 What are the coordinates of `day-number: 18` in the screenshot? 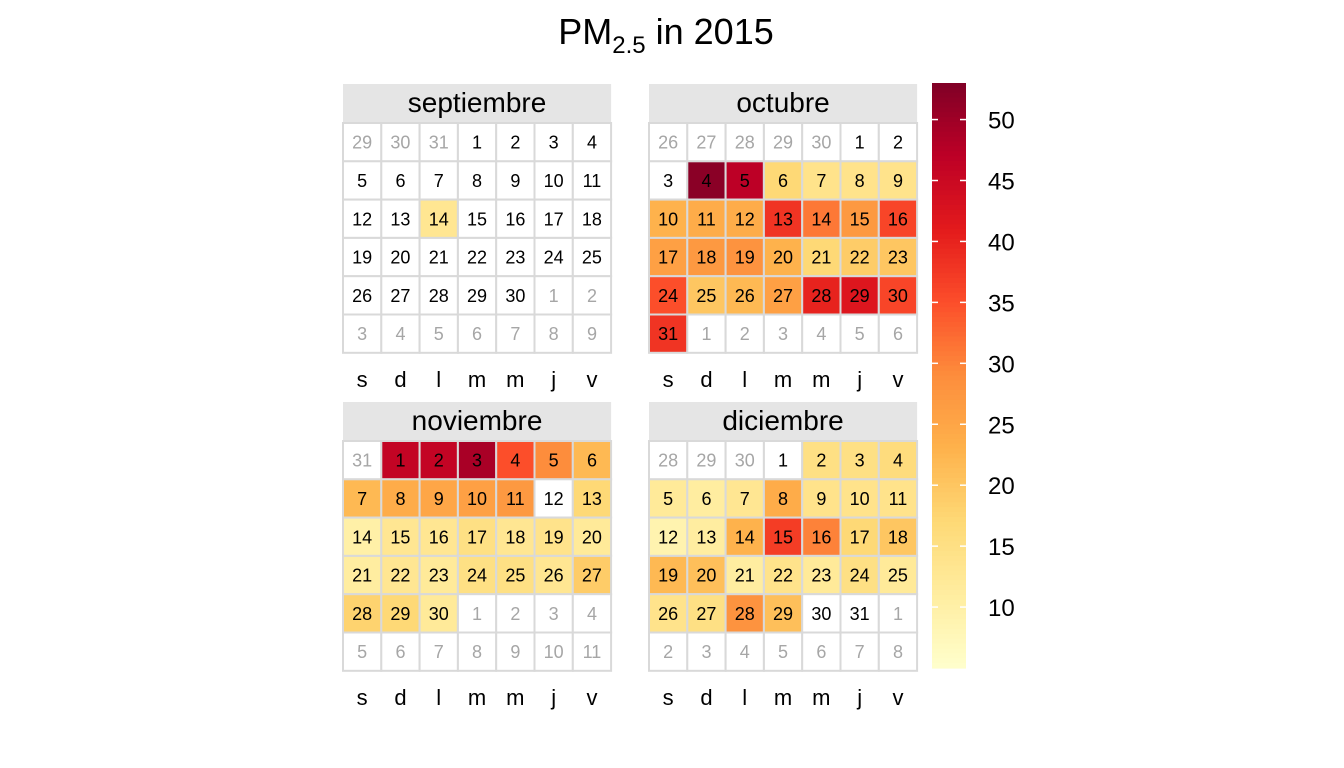 It's located at (592, 219).